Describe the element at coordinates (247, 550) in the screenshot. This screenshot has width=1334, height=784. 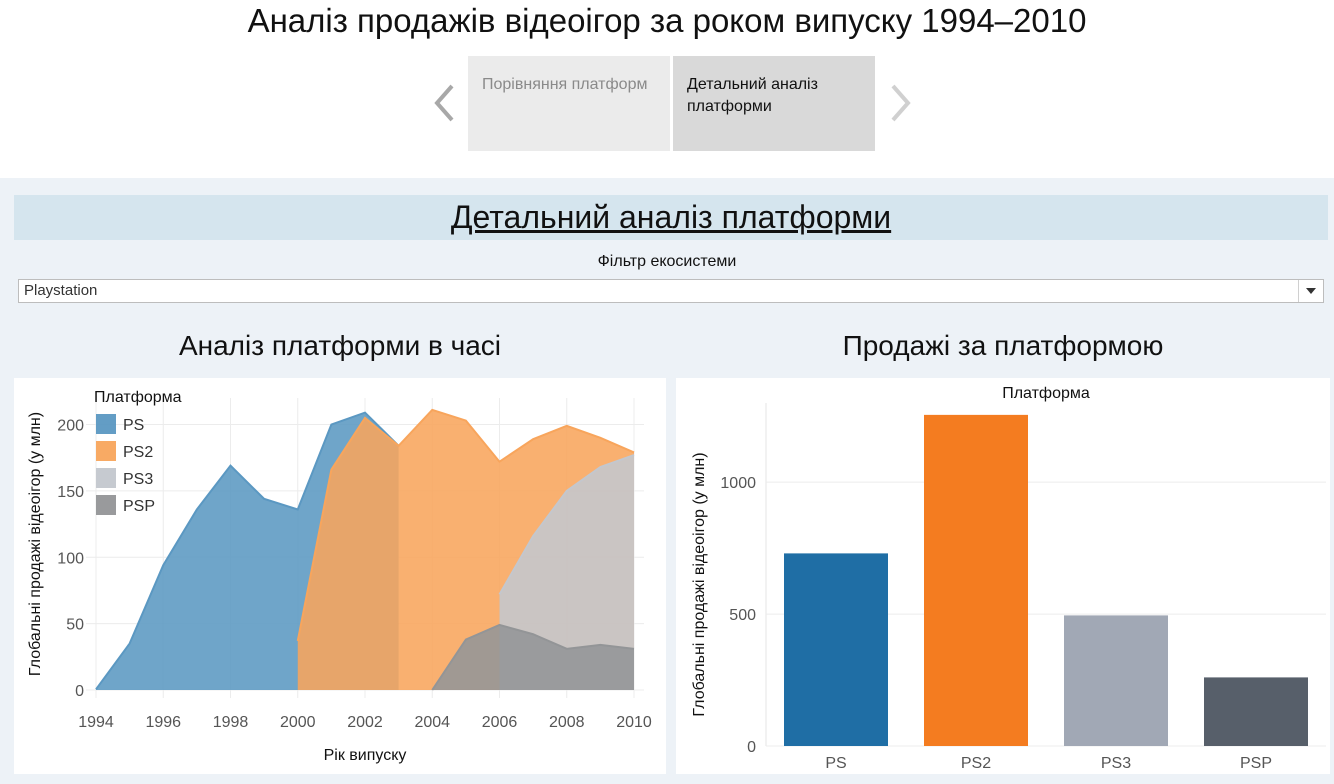
I see `line-ps` at that location.